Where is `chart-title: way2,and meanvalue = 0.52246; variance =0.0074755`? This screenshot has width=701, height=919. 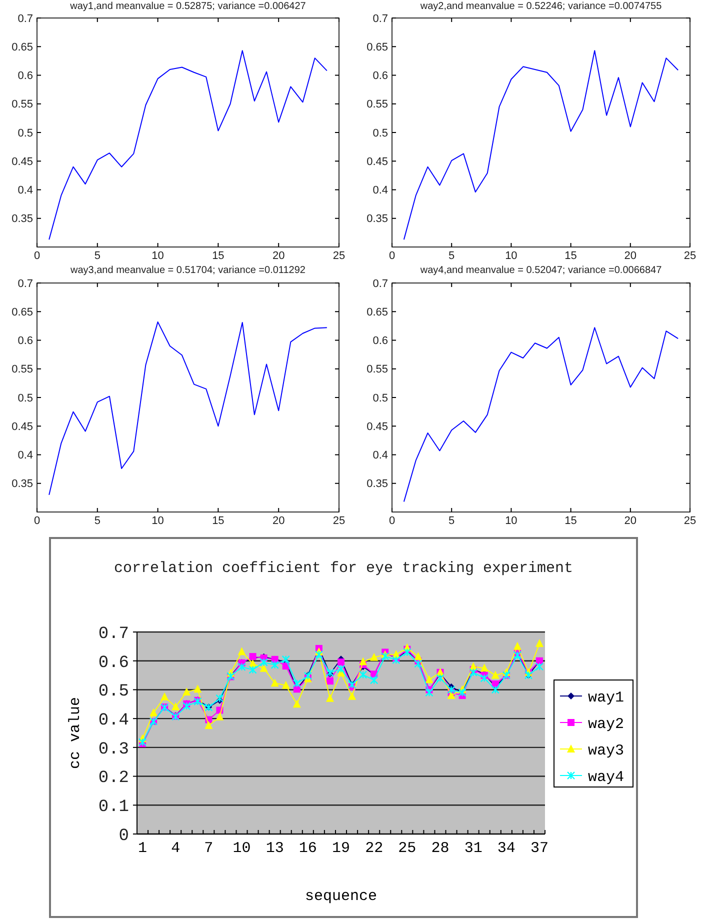 chart-title: way2,and meanvalue = 0.52246; variance =0.0074755 is located at coordinates (540, 6).